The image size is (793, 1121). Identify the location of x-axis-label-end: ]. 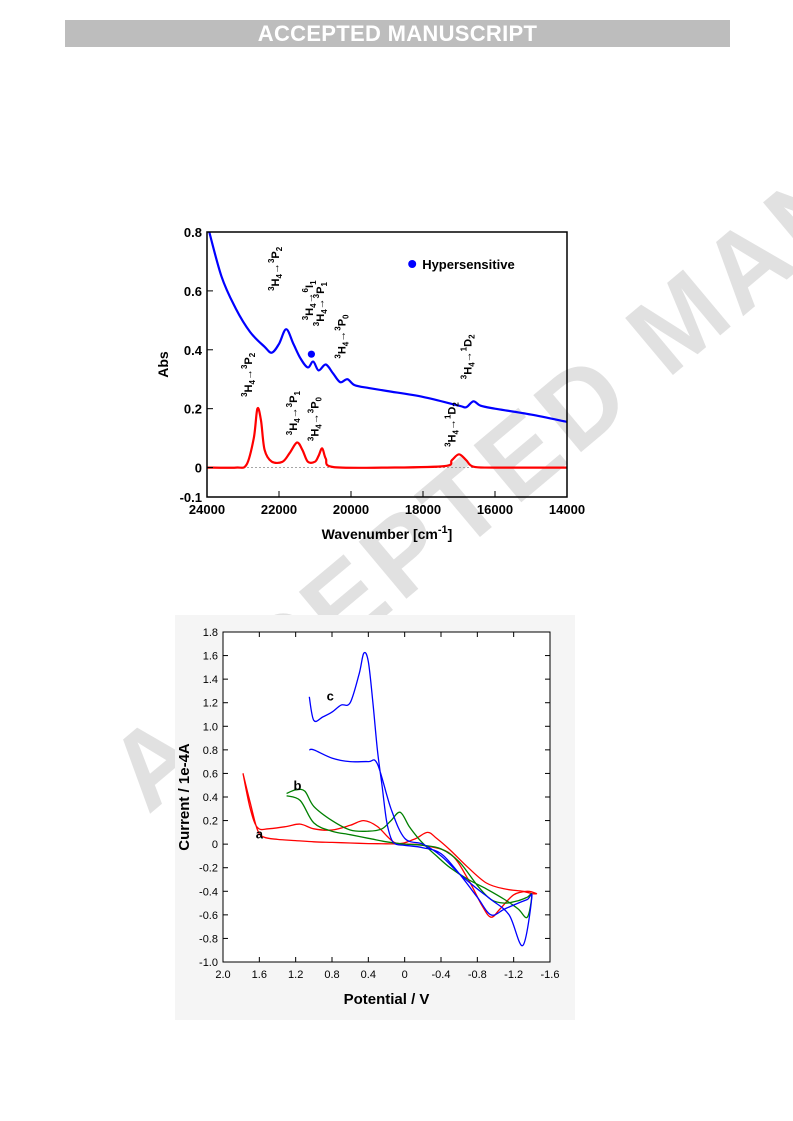
(450, 534).